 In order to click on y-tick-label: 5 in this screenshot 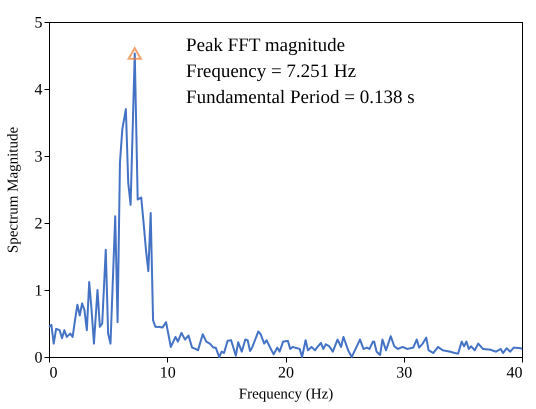, I will do `click(38, 23)`.